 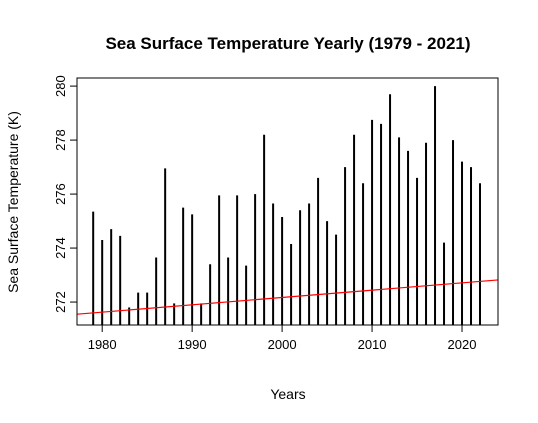 I want to click on x-axis: 1980 1990 2000 2010 2020, so click(x=282, y=338).